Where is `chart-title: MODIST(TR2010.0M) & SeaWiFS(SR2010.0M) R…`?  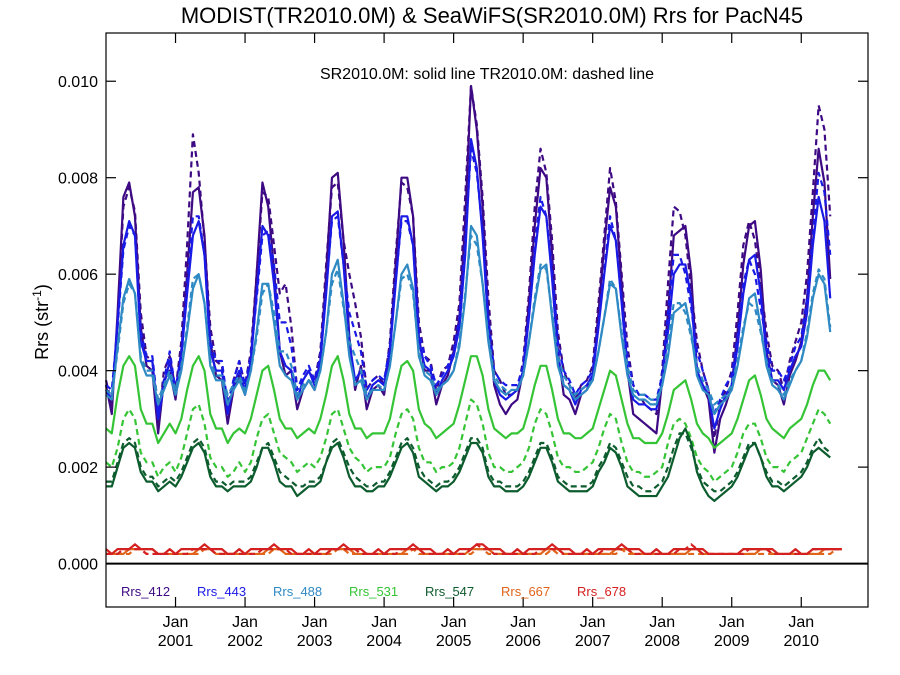
chart-title: MODIST(TR2010.0M) & SeaWiFS(SR2010.0M) R… is located at coordinates (492, 15).